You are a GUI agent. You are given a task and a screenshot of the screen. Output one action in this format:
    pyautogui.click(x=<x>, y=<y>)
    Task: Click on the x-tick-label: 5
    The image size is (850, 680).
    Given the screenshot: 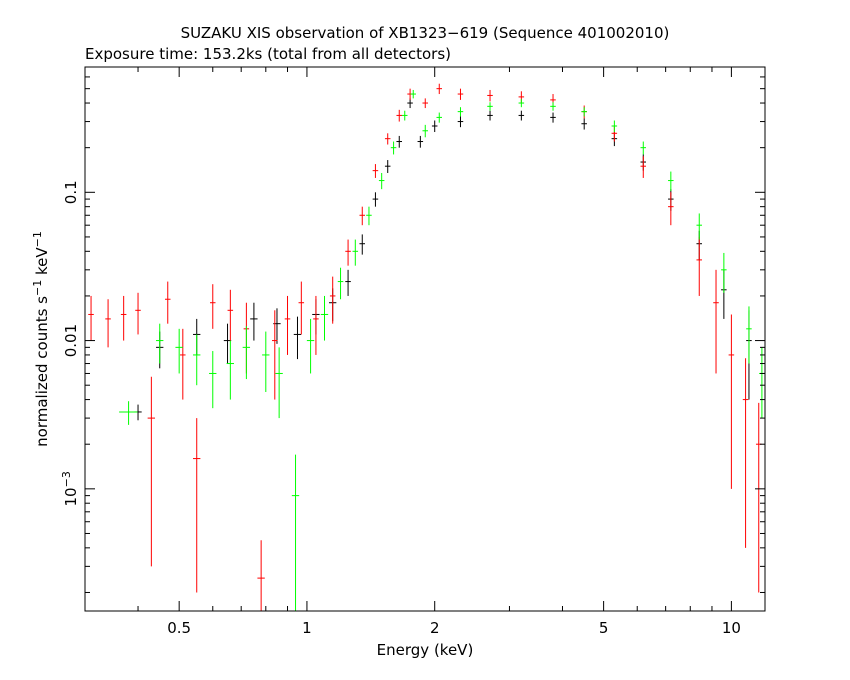 What is the action you would take?
    pyautogui.click(x=604, y=628)
    